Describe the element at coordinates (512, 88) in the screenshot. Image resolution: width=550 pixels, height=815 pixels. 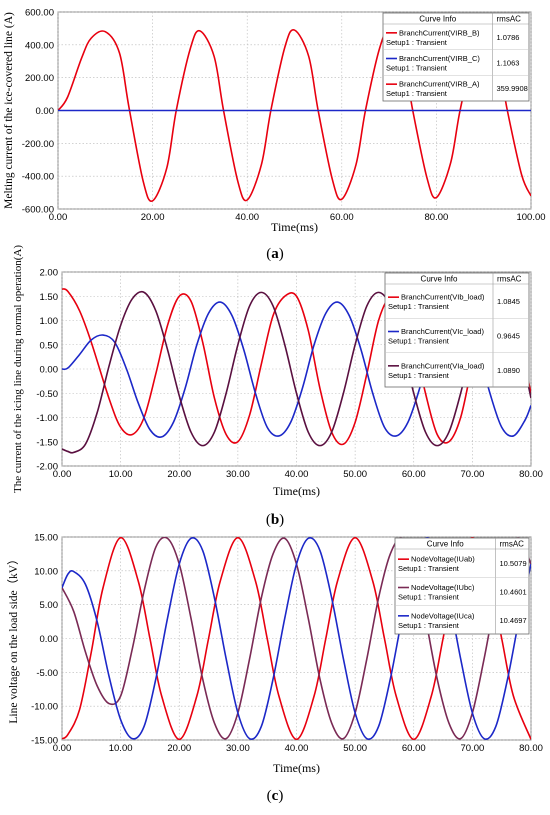
I see `legend-entry-rms: 359.9908` at that location.